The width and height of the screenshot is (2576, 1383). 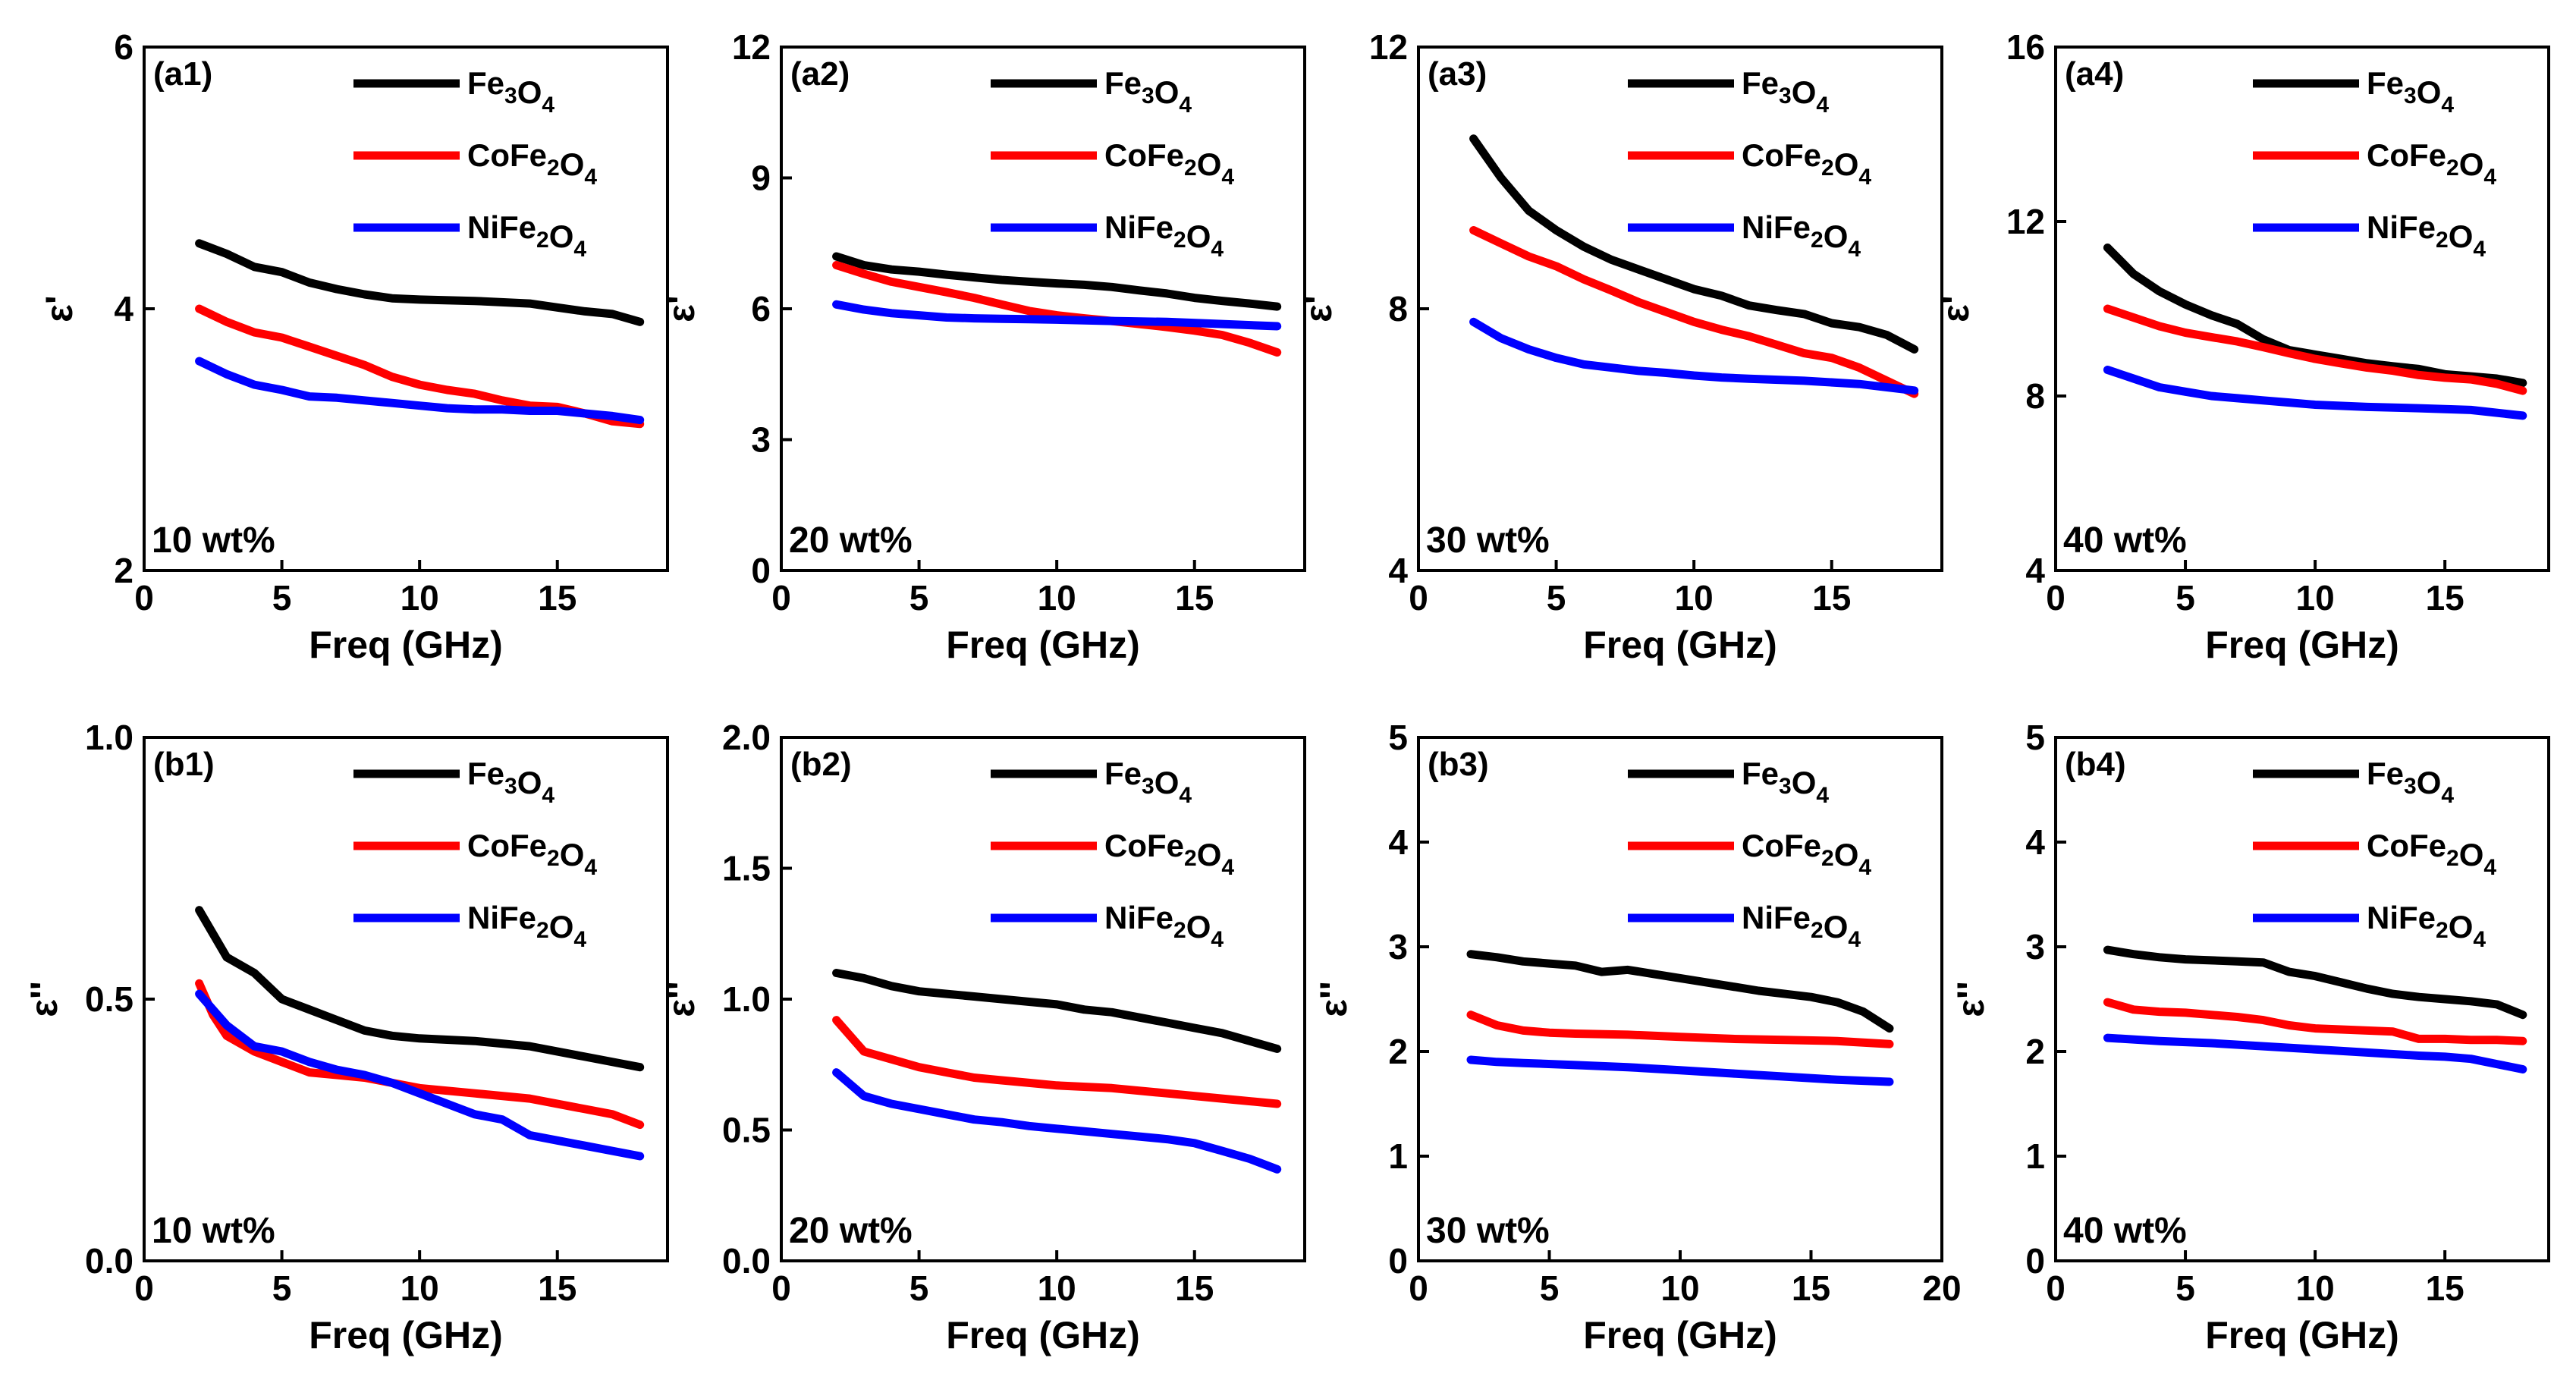 I want to click on panel-tag: (a4), so click(x=2094, y=74).